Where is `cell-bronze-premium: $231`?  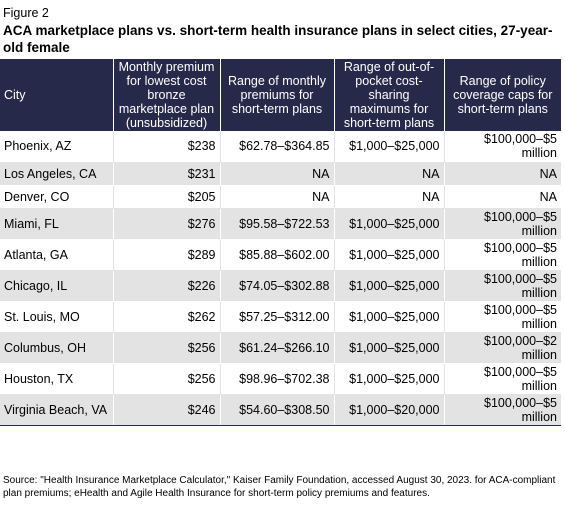 cell-bronze-premium: $231 is located at coordinates (166, 174).